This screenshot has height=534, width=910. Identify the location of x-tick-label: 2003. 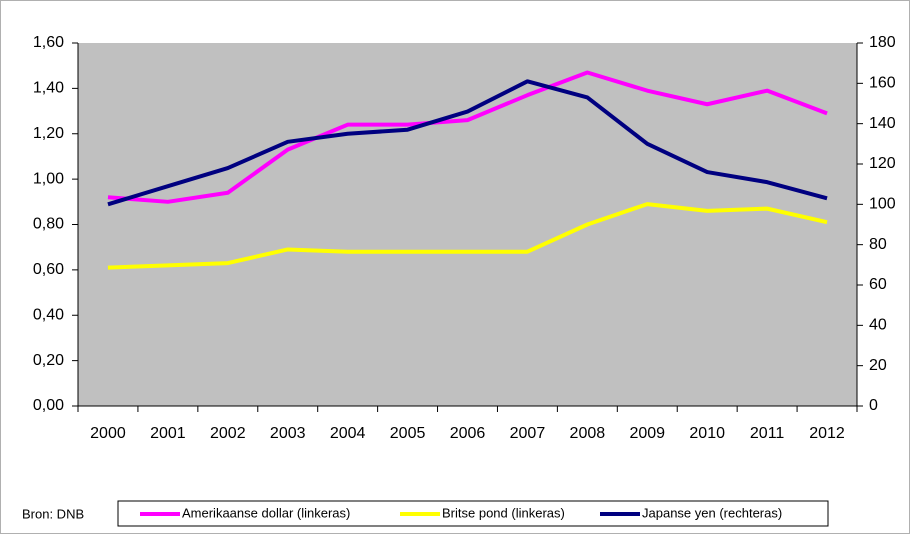
(288, 433).